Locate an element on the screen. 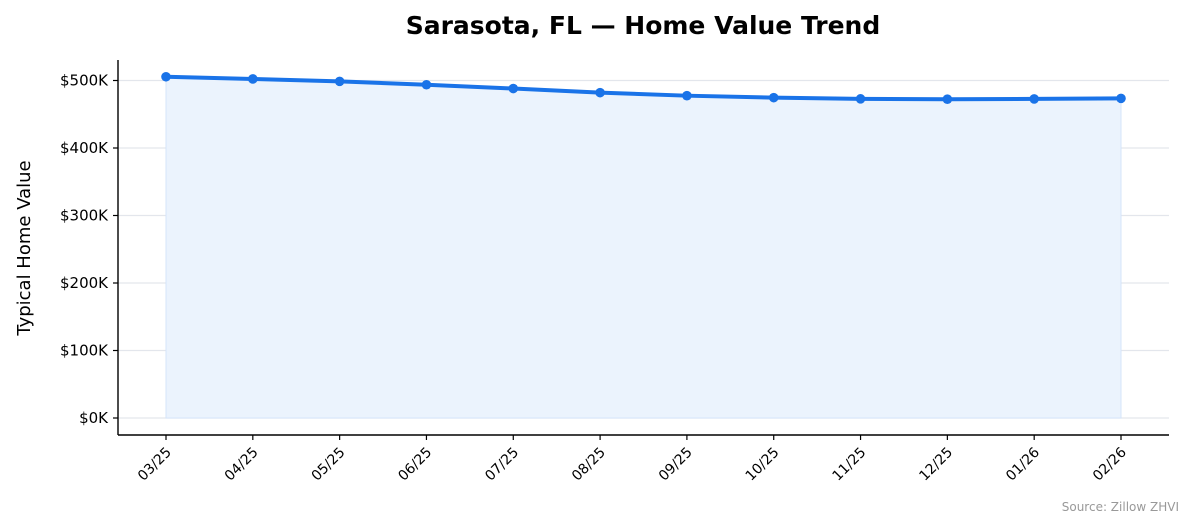  x-tick-label-1: 04/25 is located at coordinates (242, 465).